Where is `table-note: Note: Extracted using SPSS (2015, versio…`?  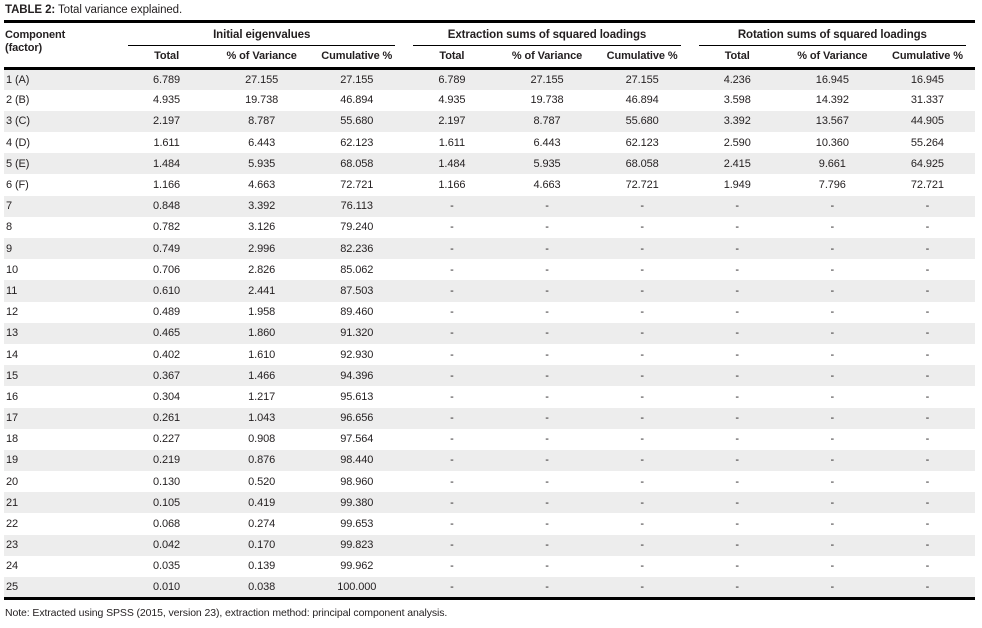
table-note: Note: Extracted using SPSS (2015, versio… is located at coordinates (226, 612).